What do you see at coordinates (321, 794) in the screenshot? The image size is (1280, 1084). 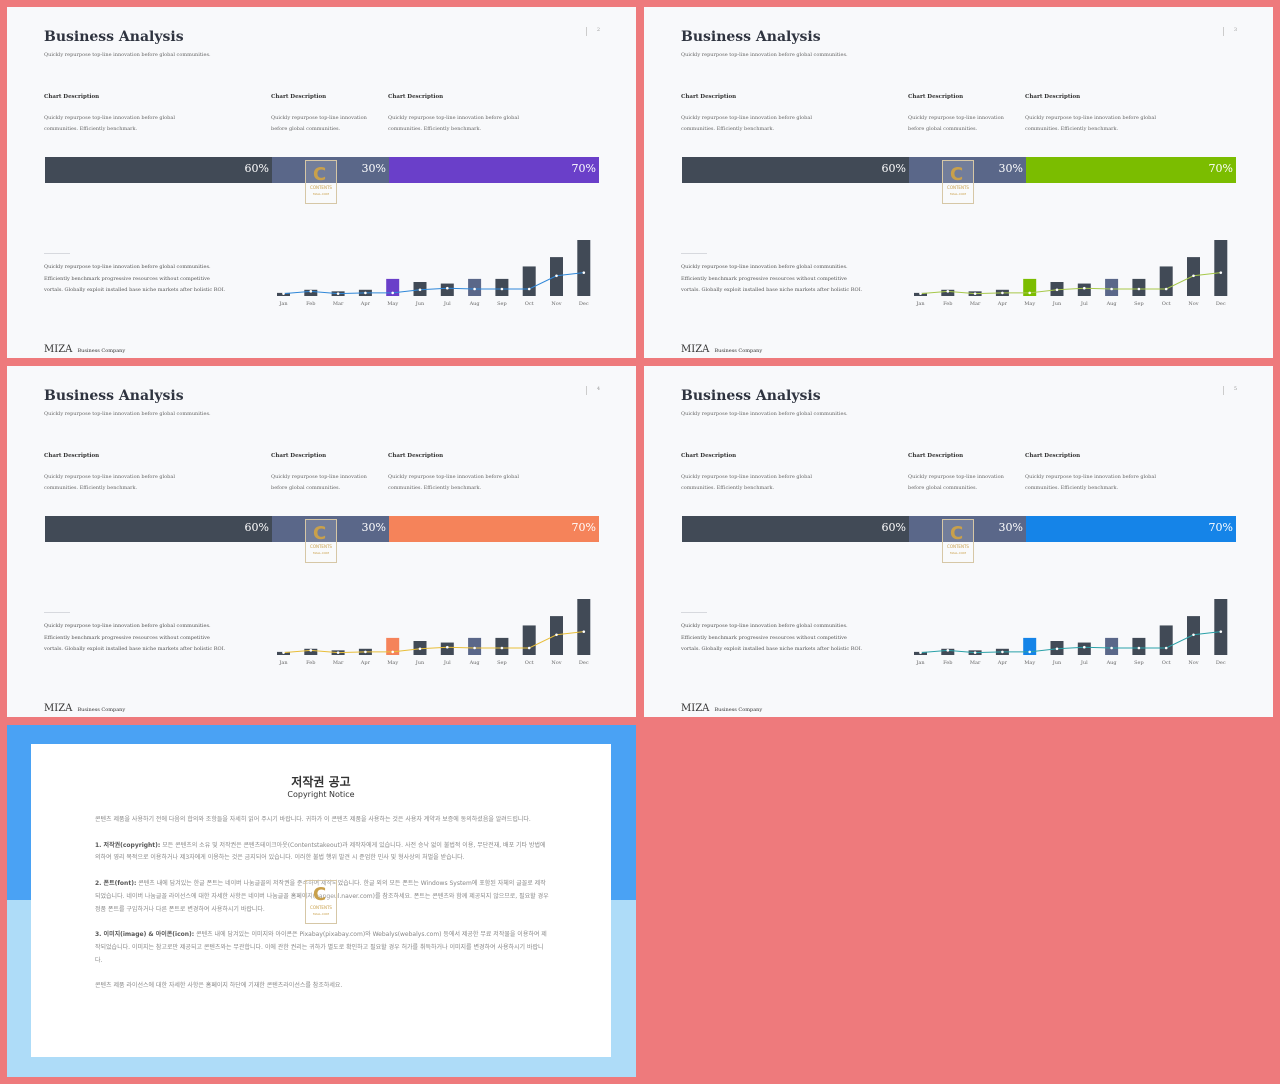 I see `notice-subtitle: Copyright Notice` at bounding box center [321, 794].